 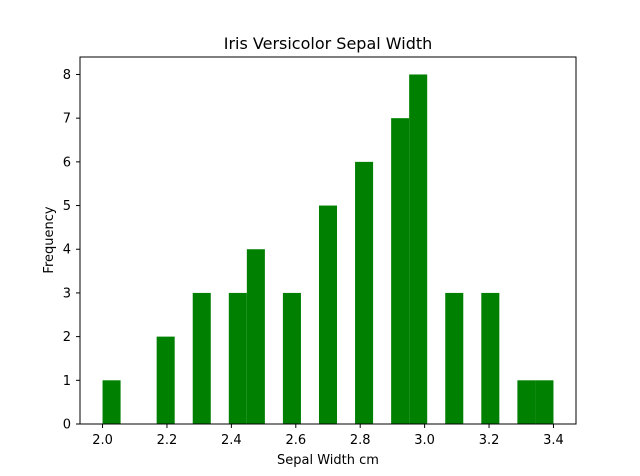 I want to click on y-tick-label: 2, so click(x=67, y=337).